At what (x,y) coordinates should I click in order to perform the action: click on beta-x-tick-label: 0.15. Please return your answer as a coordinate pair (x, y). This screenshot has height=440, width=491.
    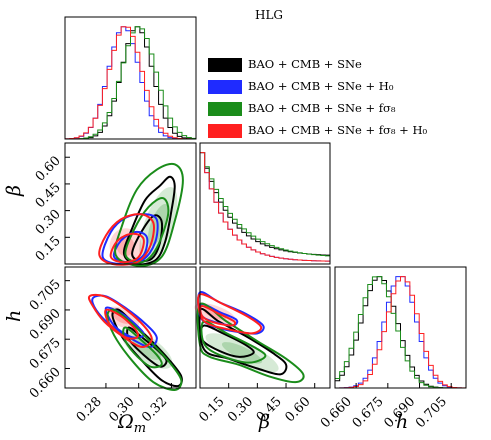
    Looking at the image, I should click on (211, 409).